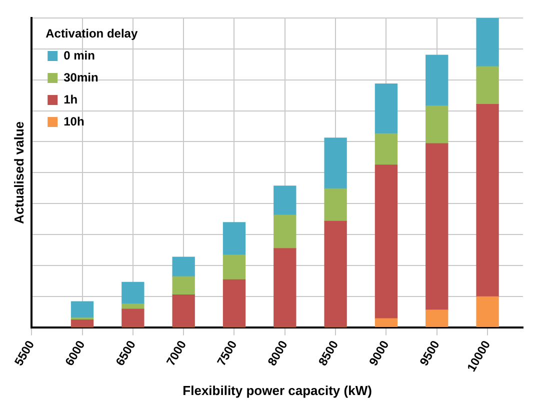 Image resolution: width=533 pixels, height=406 pixels. Describe the element at coordinates (92, 33) in the screenshot. I see `legend-title: Activation delay` at that location.